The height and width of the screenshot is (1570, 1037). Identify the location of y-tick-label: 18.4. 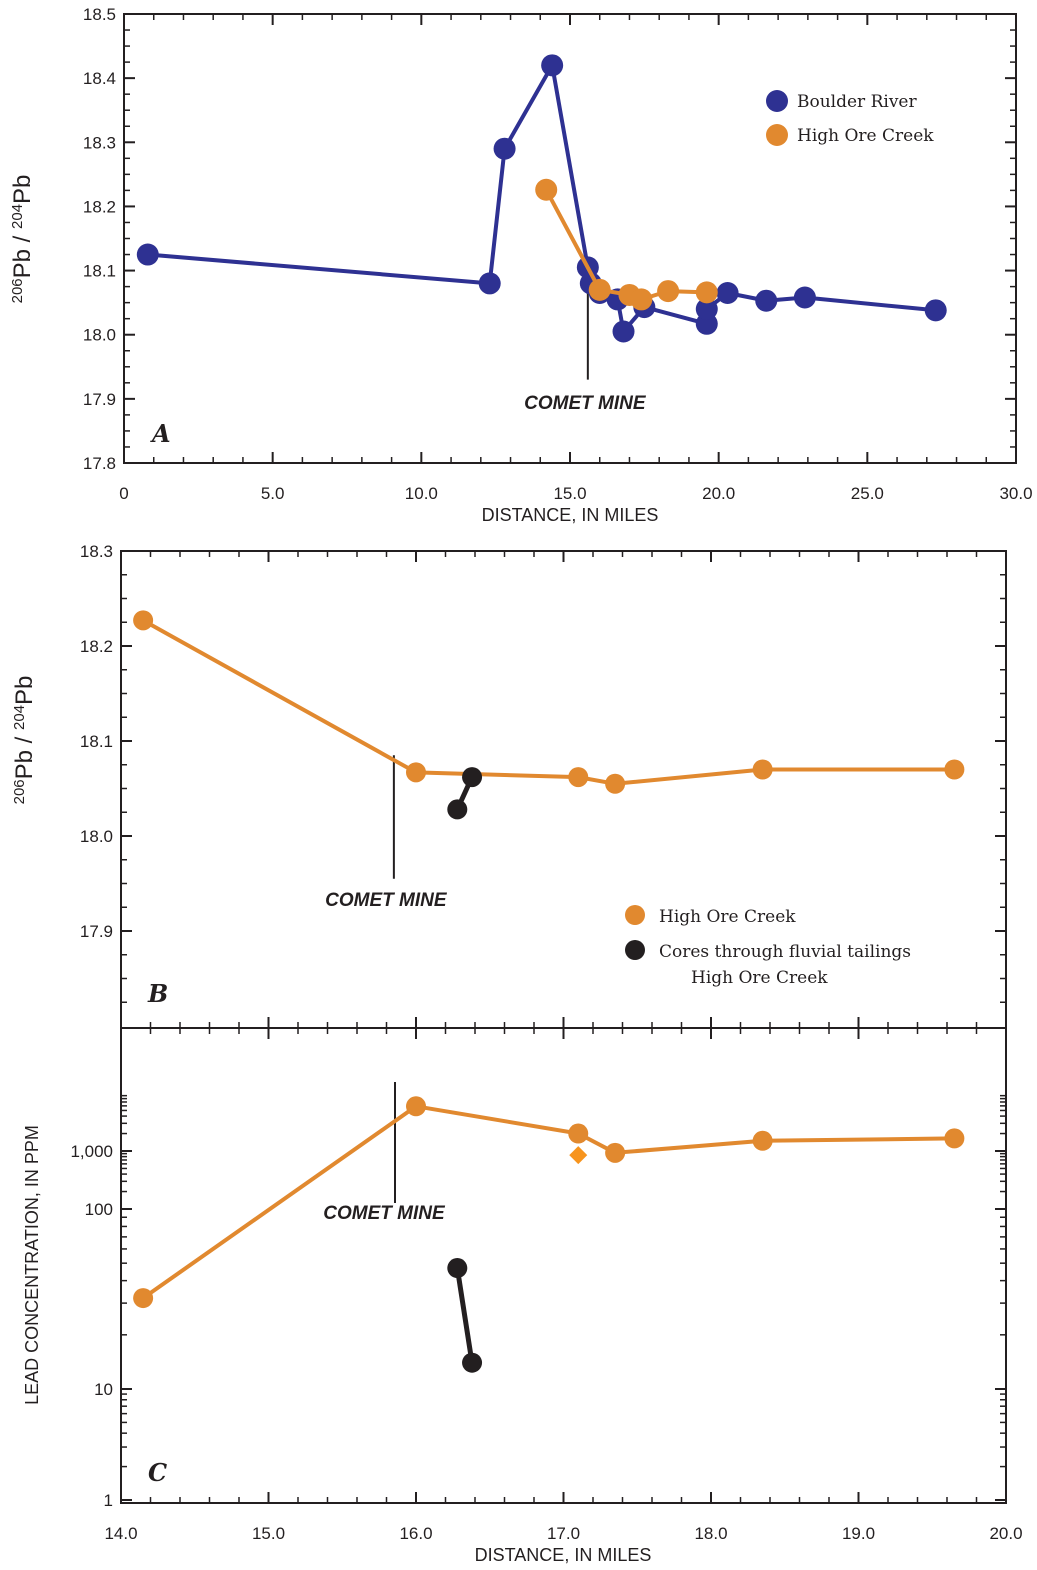
(99, 78).